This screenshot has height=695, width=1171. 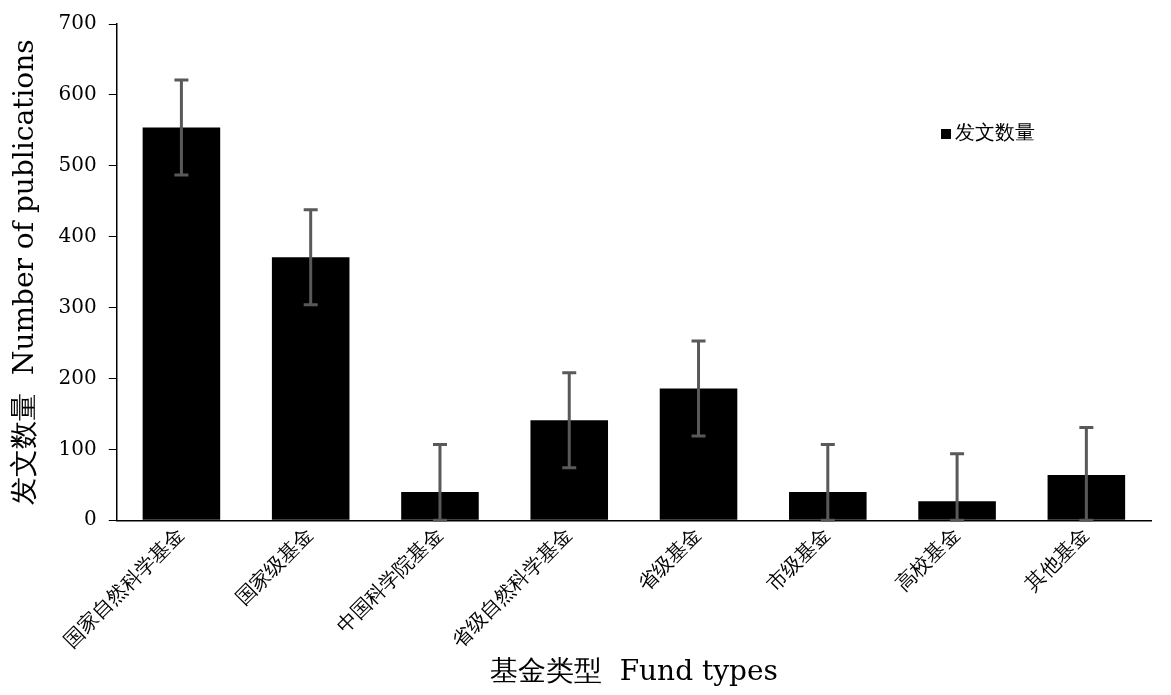 I want to click on y-tick-label: 100, so click(x=77, y=447).